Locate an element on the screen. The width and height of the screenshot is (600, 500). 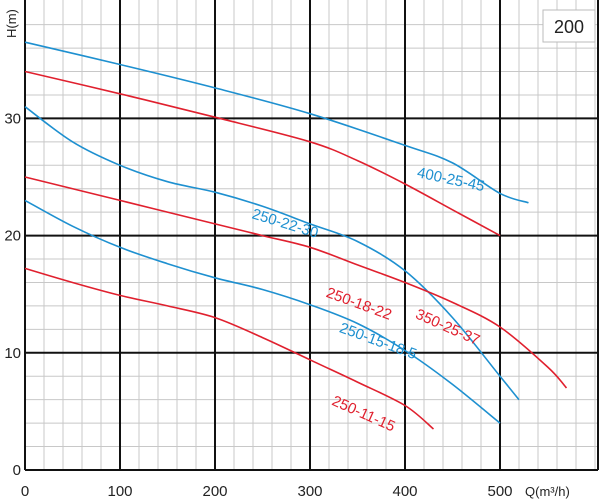
y-tick-label: 10 is located at coordinates (12, 353).